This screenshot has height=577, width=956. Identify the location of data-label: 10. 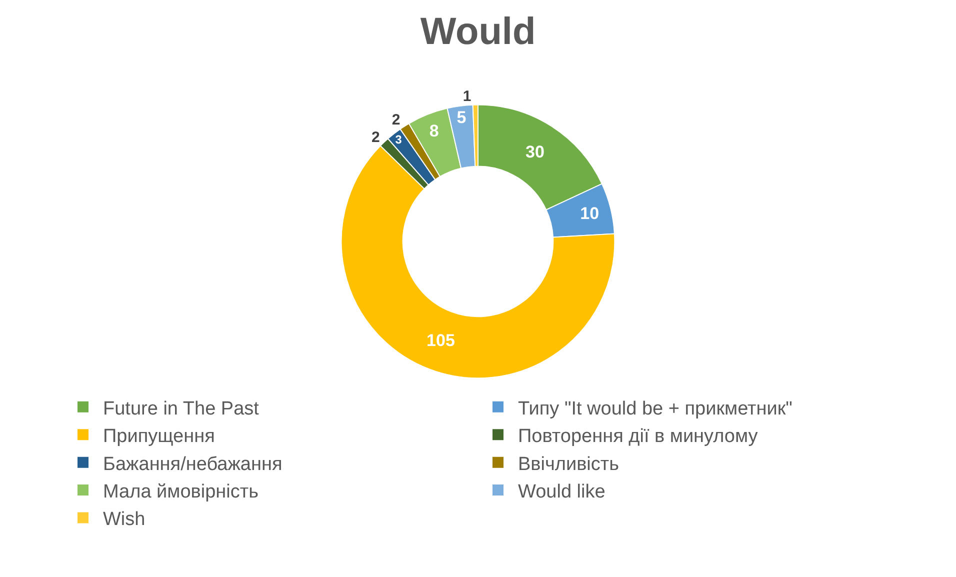
(590, 213).